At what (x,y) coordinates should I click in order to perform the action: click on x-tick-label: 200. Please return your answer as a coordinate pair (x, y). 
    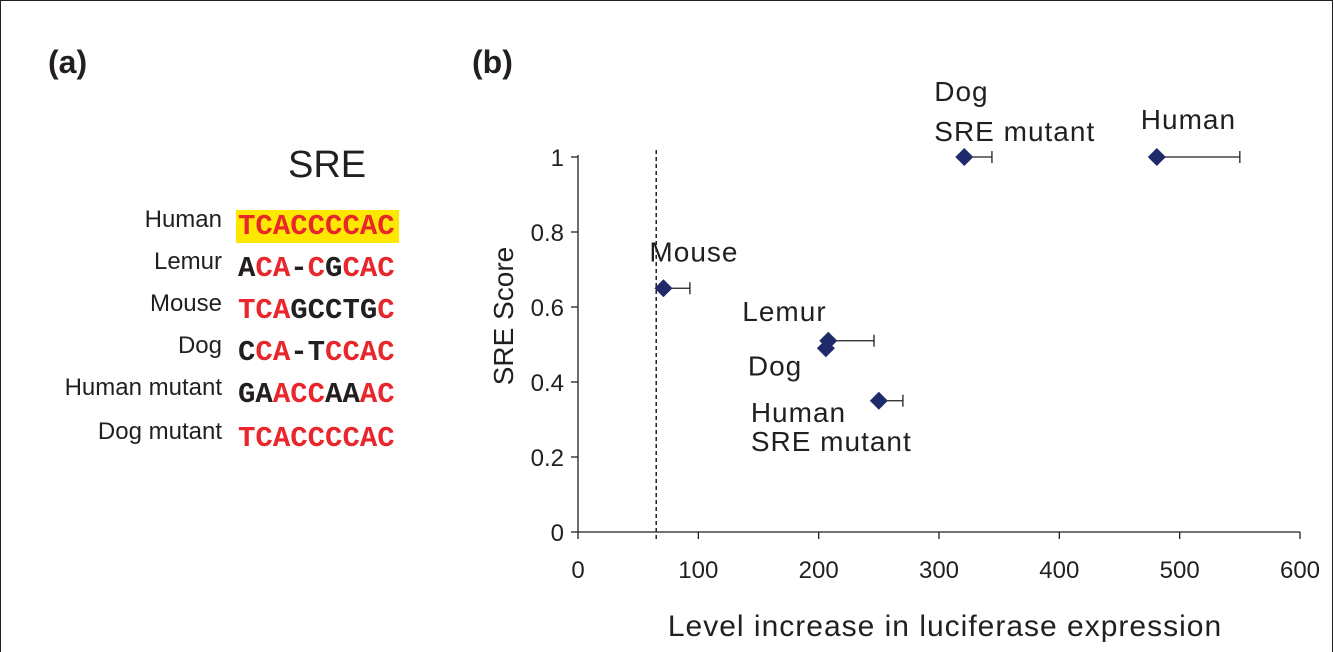
    Looking at the image, I should click on (819, 570).